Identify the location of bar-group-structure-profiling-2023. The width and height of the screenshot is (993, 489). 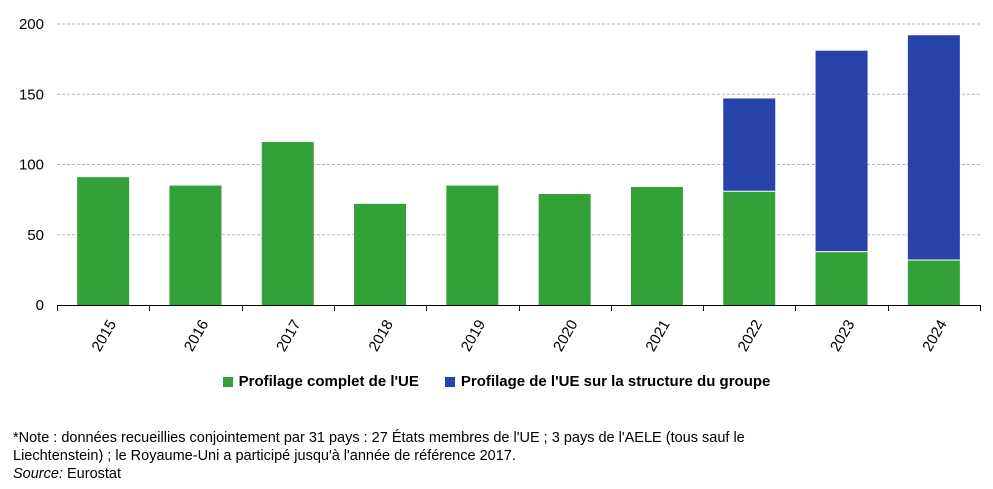
(841, 151).